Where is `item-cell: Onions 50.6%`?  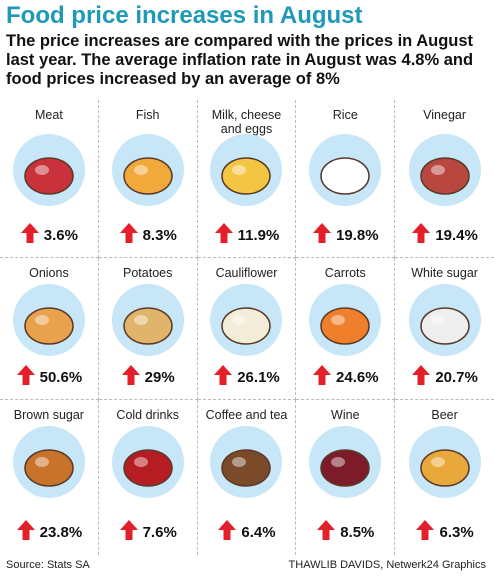
item-cell: Onions 50.6% is located at coordinates (49, 329).